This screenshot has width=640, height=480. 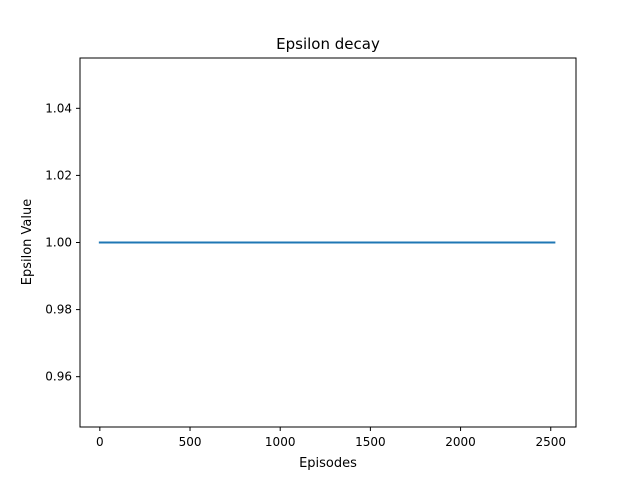 I want to click on y-tick-label: 0.98, so click(x=58, y=310).